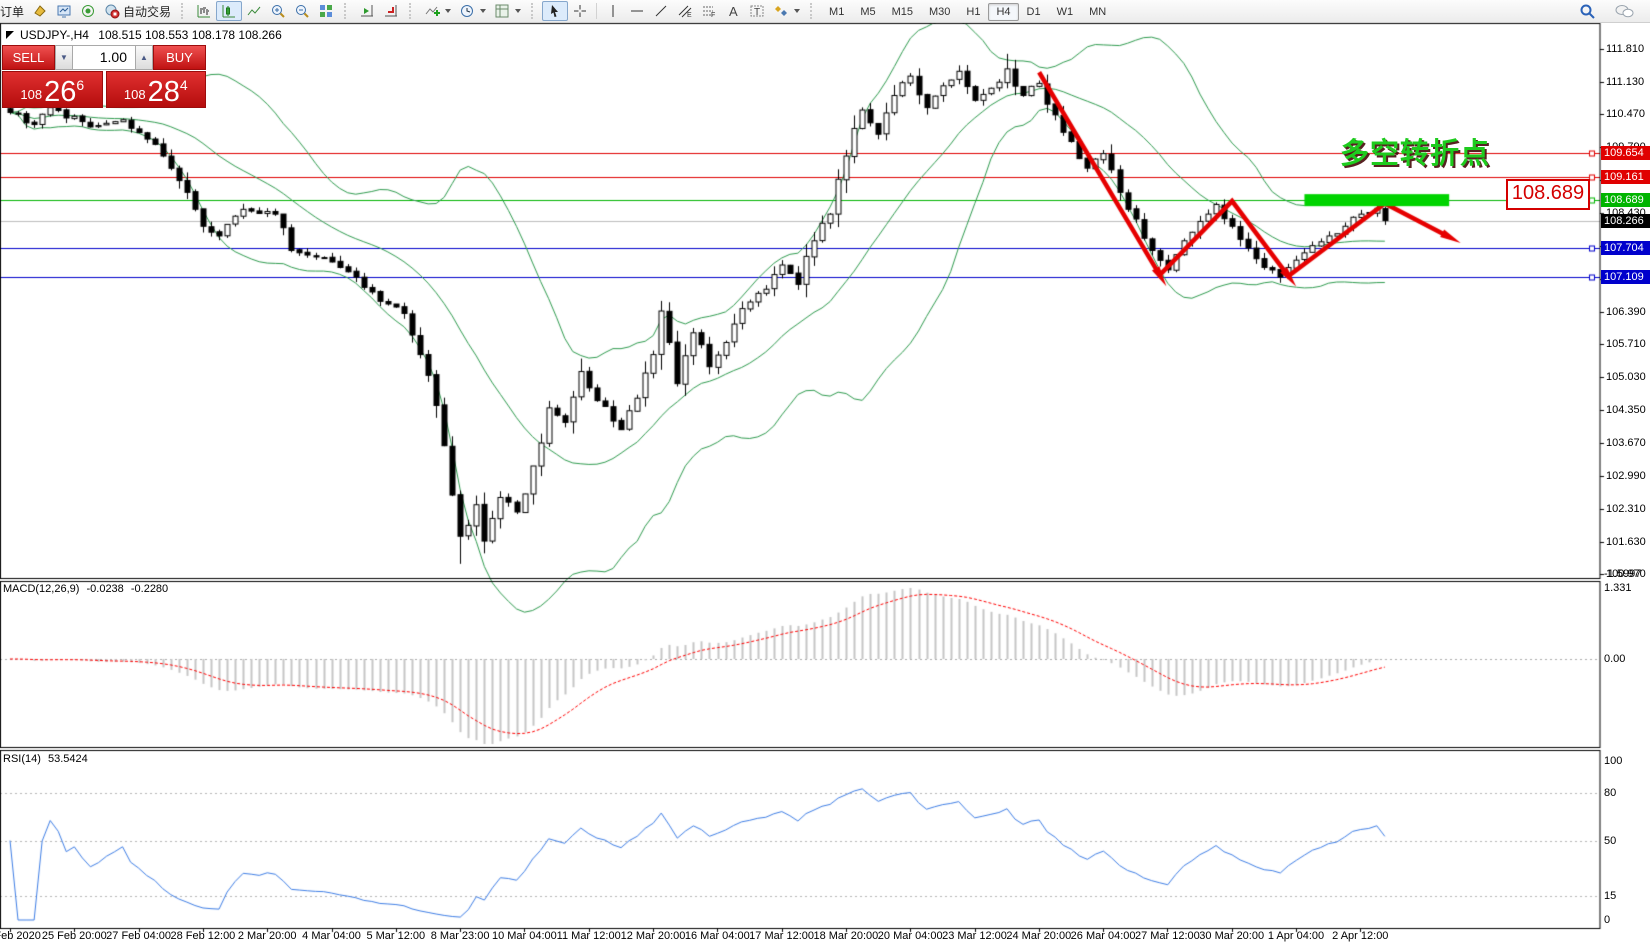  Describe the element at coordinates (1626, 344) in the screenshot. I see `price-axis-tick: 105.710` at that location.